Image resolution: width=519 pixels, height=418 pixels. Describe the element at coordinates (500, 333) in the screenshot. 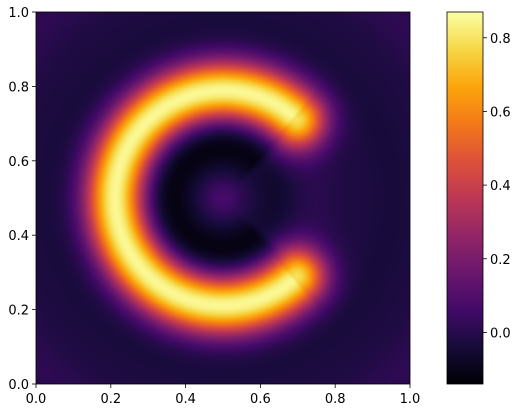

I see `colorbar-tick-label: 0.0` at that location.